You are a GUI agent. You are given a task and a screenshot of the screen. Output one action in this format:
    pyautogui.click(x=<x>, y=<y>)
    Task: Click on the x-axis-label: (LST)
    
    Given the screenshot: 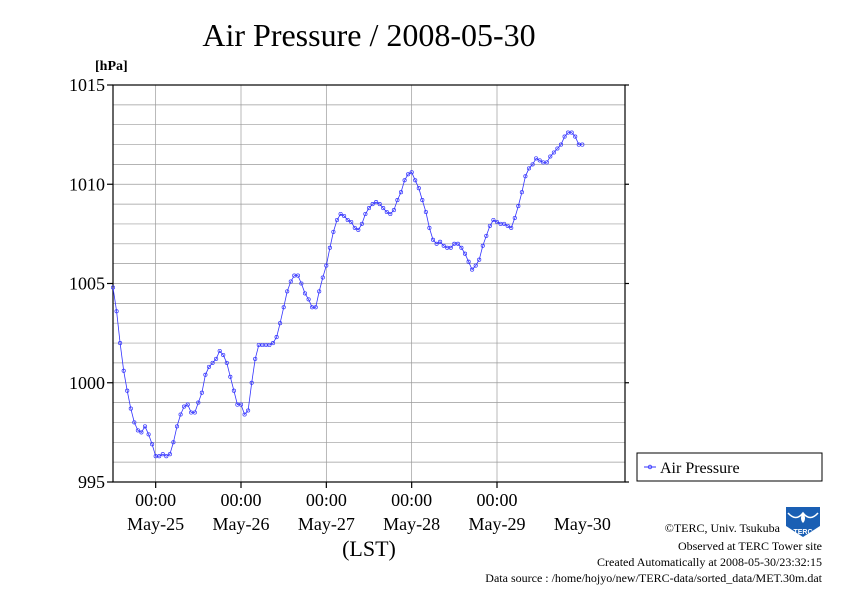 What is the action you would take?
    pyautogui.click(x=369, y=548)
    